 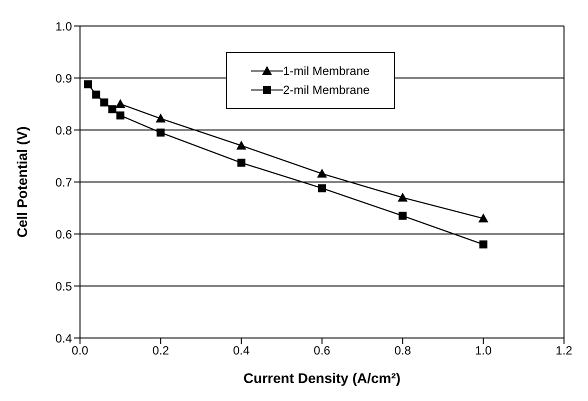 I want to click on y-tick-label: 0.7, so click(x=63, y=182).